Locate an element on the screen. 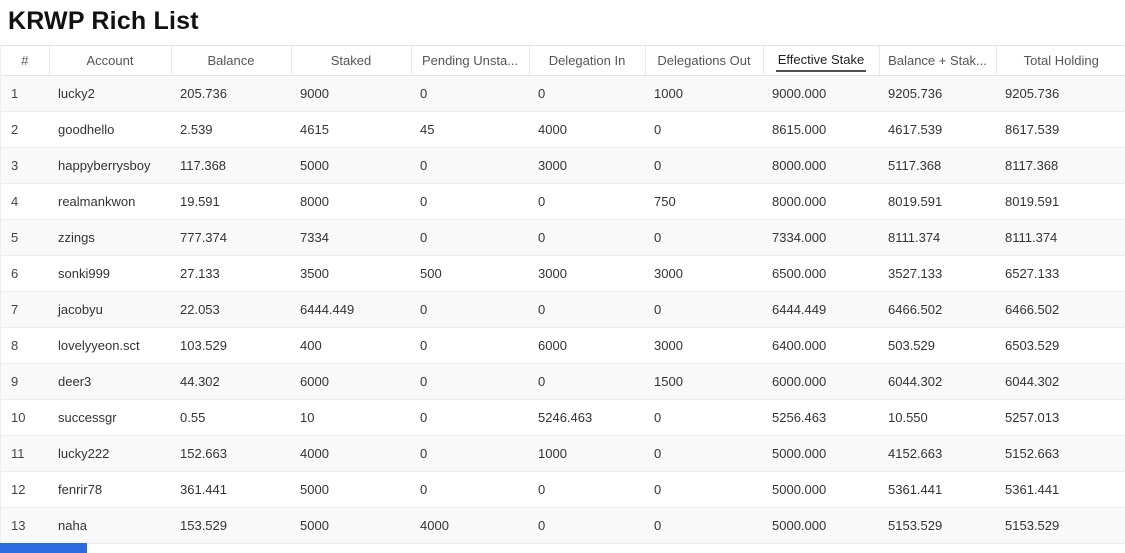 This screenshot has width=1125, height=553. cell-balance: 44.302 is located at coordinates (231, 381).